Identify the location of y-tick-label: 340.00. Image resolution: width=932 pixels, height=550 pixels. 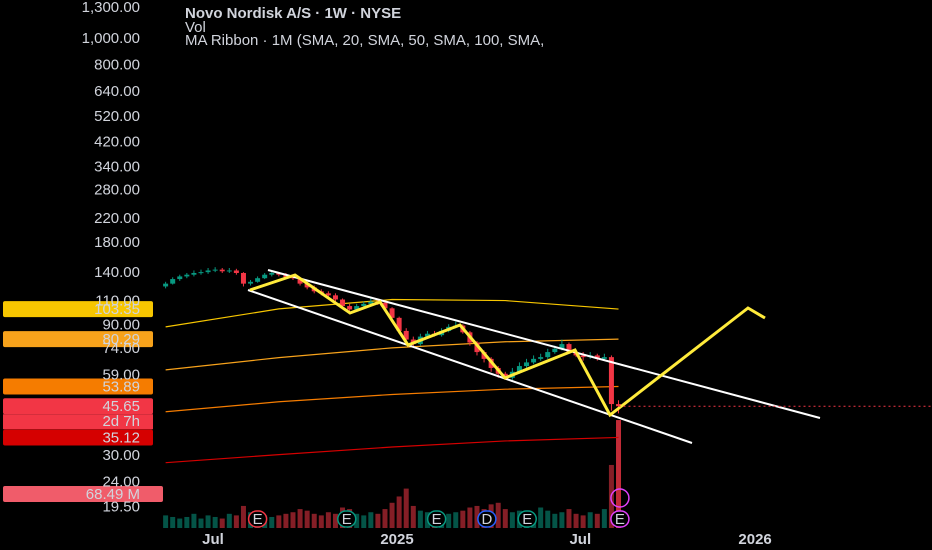
(117, 166).